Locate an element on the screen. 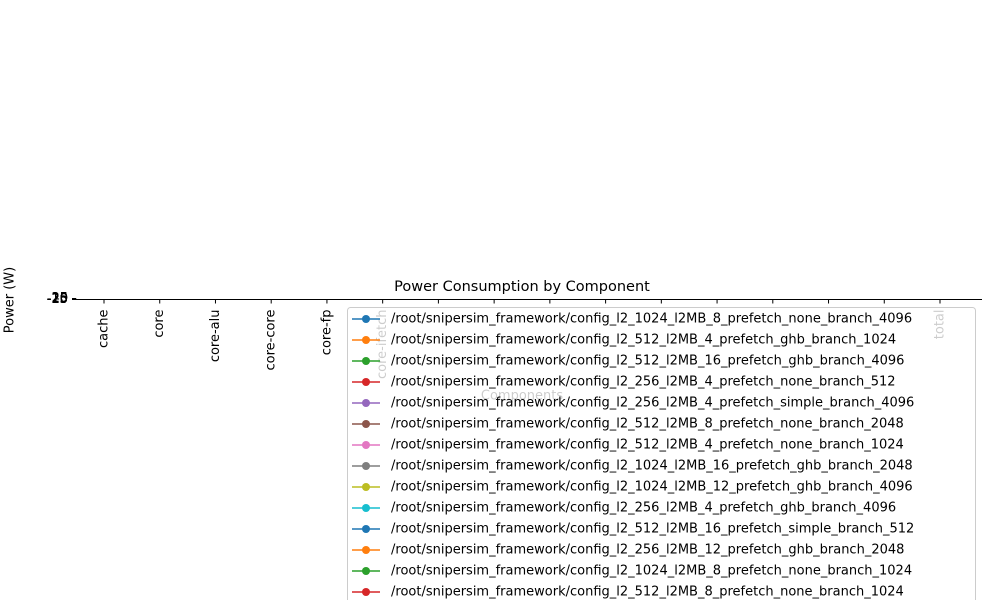 This screenshot has width=1000, height=600. y-tick-label: 20 is located at coordinates (59, 298).